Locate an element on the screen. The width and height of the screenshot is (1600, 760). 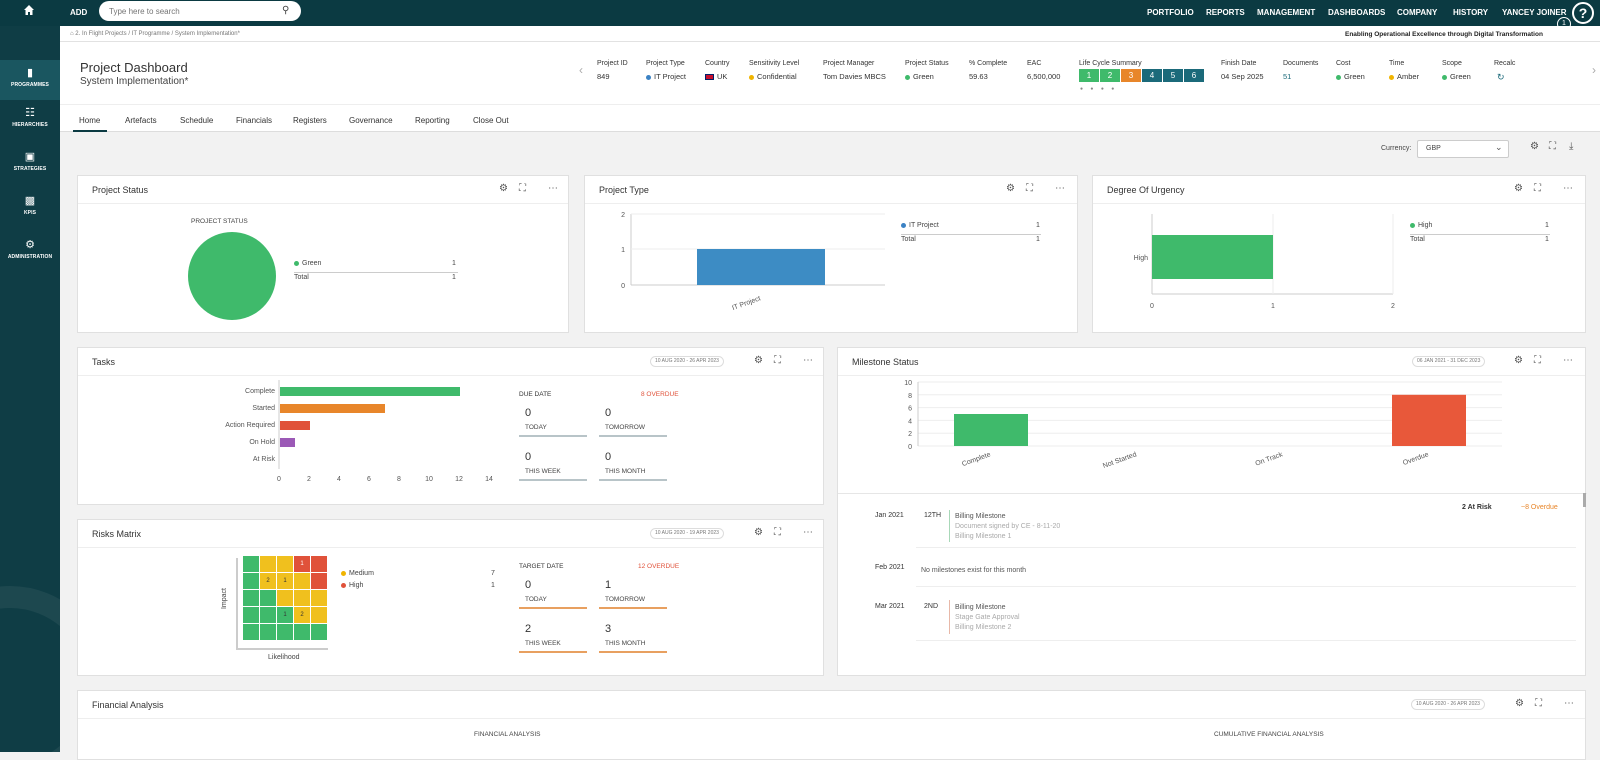
stat-tomorrow: 0 TOMORROW is located at coordinates (633, 420).